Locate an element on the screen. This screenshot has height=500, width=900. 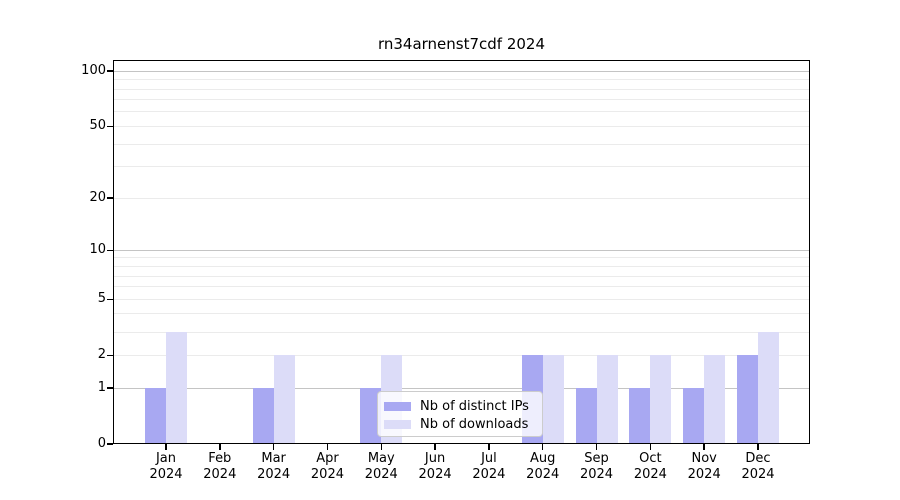
y-tick-label: 5 is located at coordinates (101, 299).